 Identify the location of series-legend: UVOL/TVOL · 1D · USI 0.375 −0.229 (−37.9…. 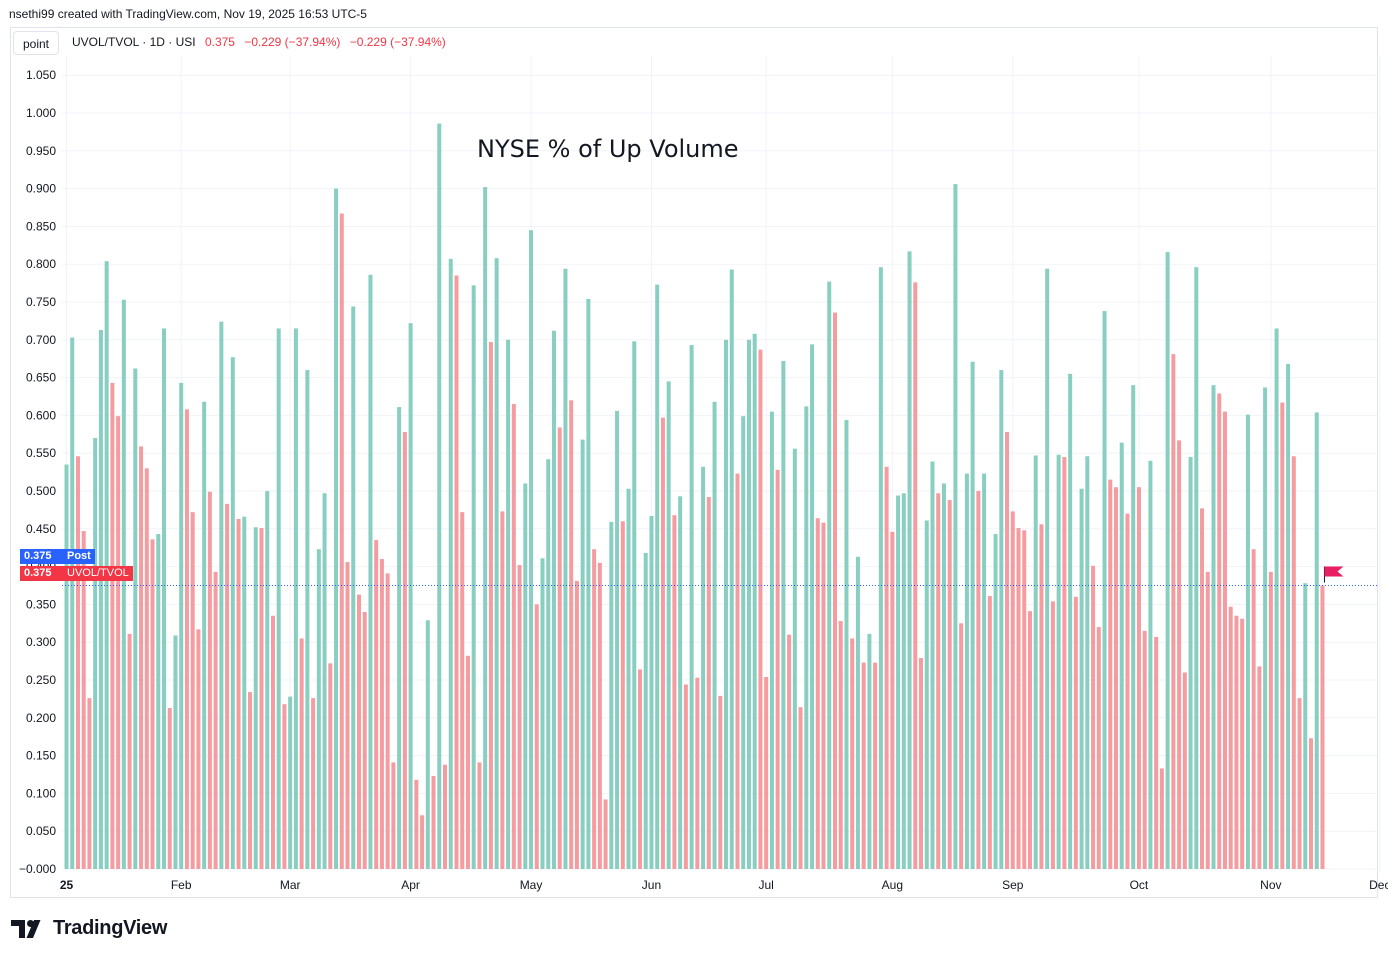
(259, 42).